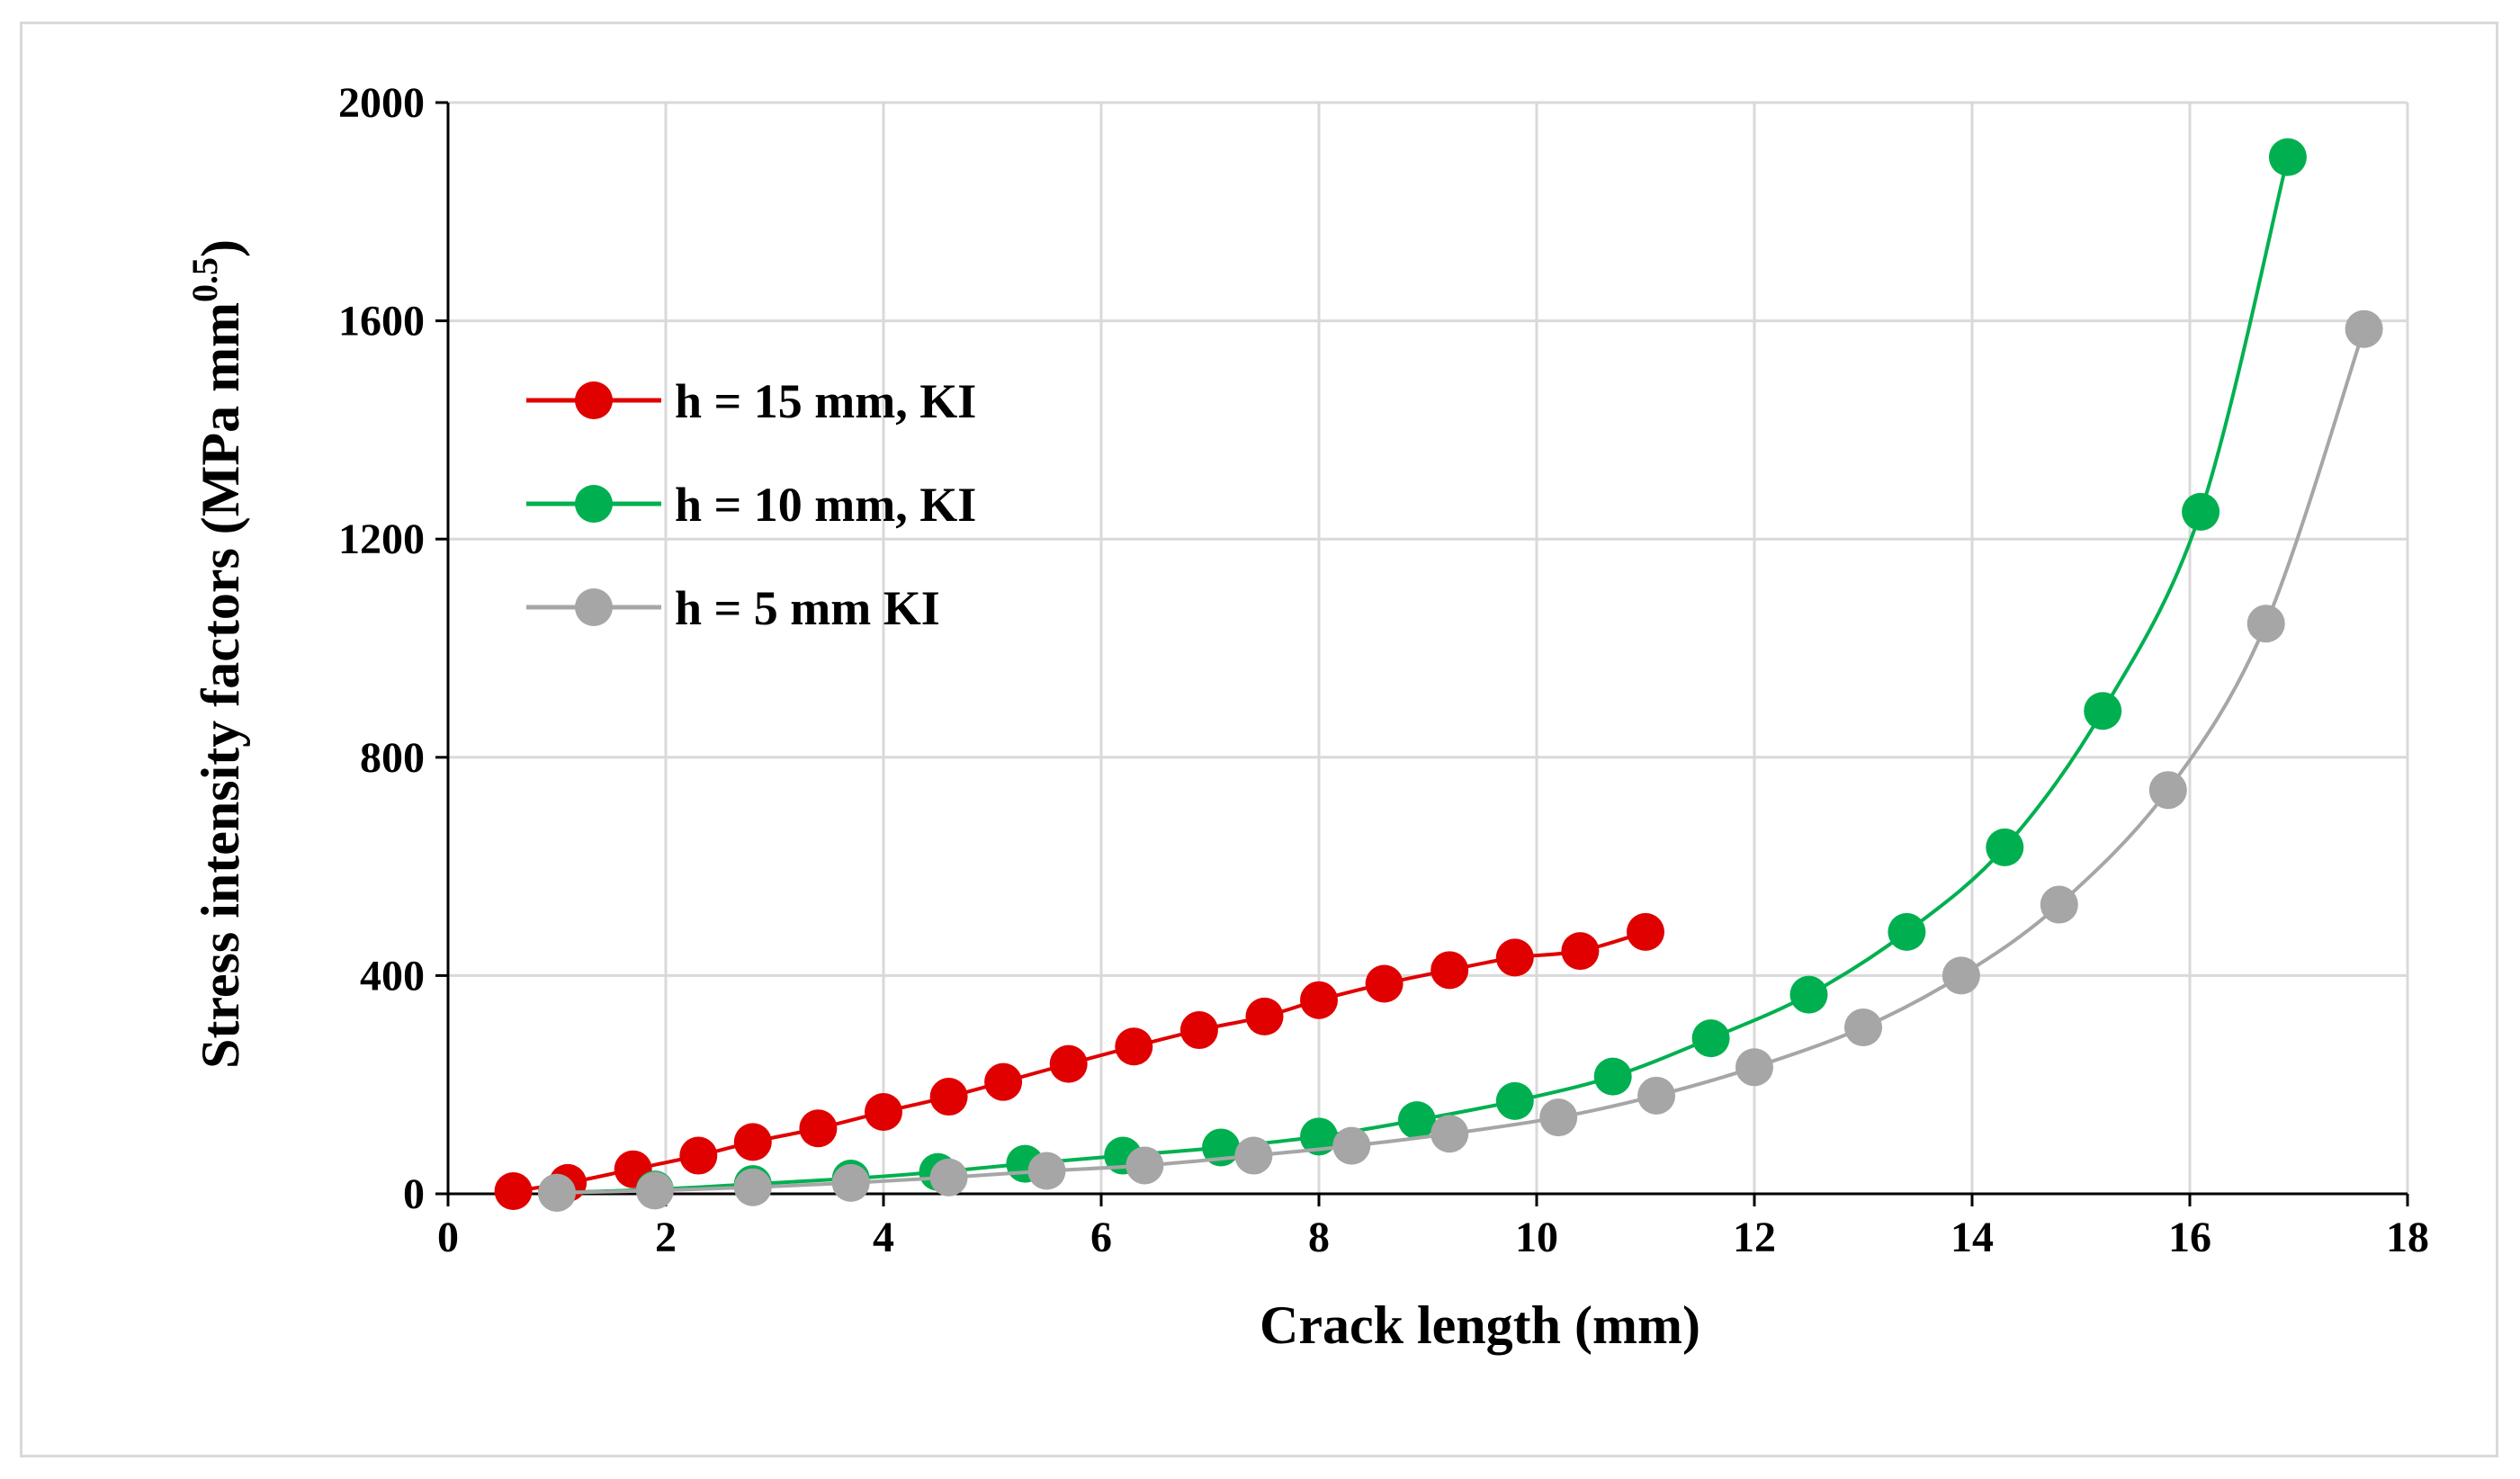 The height and width of the screenshot is (1479, 2520). Describe the element at coordinates (594, 607) in the screenshot. I see `legend-h5-marker` at that location.